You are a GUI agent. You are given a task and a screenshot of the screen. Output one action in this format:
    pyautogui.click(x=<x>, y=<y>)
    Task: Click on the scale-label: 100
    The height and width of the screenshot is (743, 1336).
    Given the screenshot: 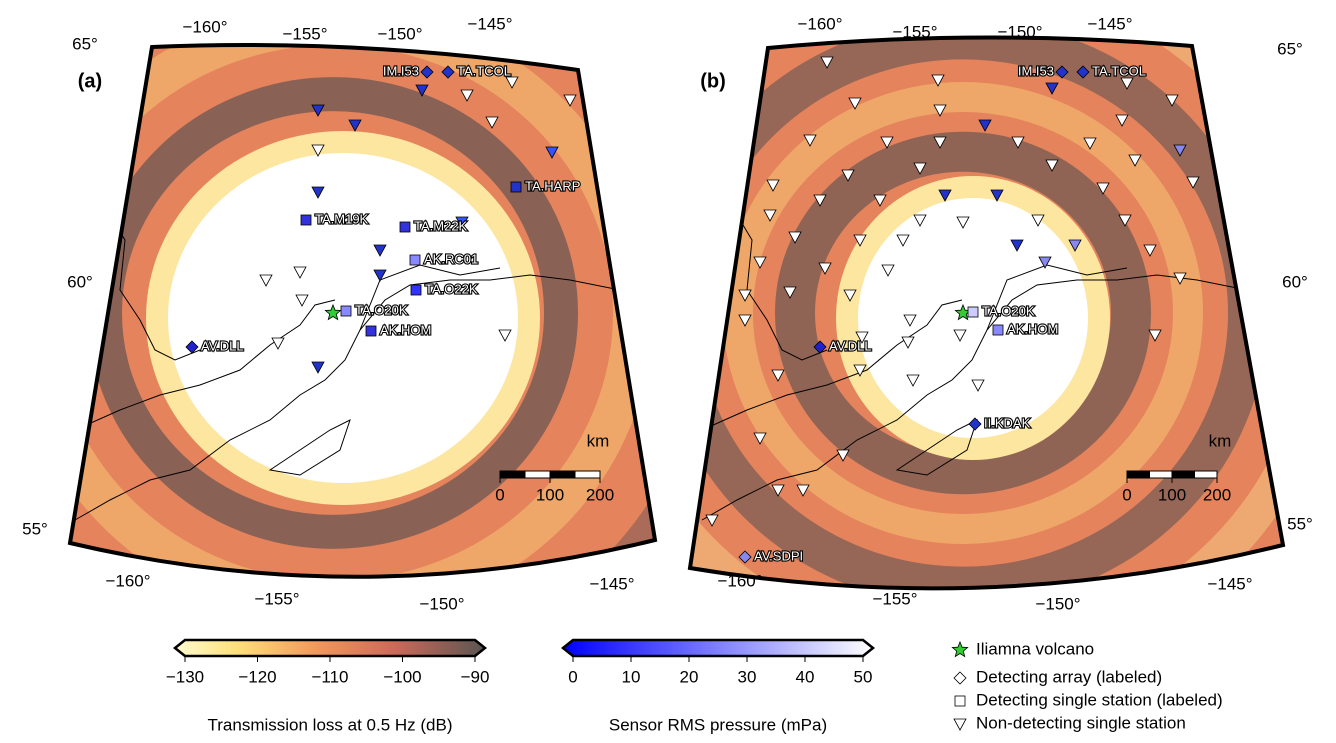 What is the action you would take?
    pyautogui.click(x=1172, y=494)
    